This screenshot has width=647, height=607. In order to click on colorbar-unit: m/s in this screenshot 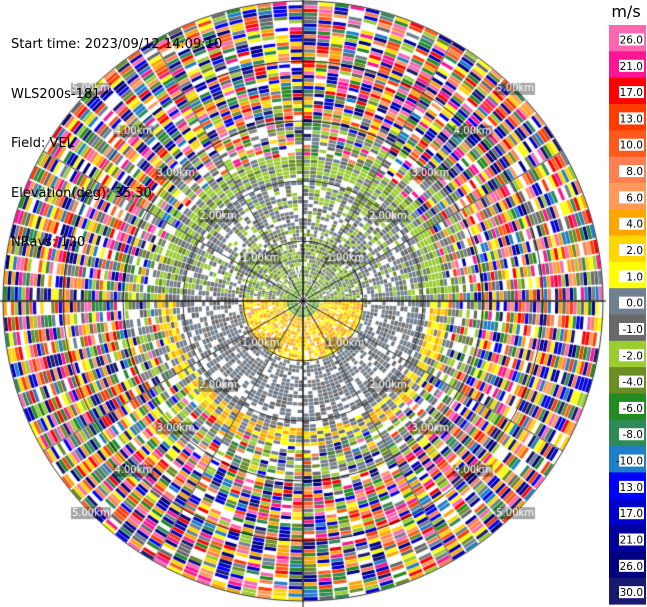, I will do `click(625, 11)`.